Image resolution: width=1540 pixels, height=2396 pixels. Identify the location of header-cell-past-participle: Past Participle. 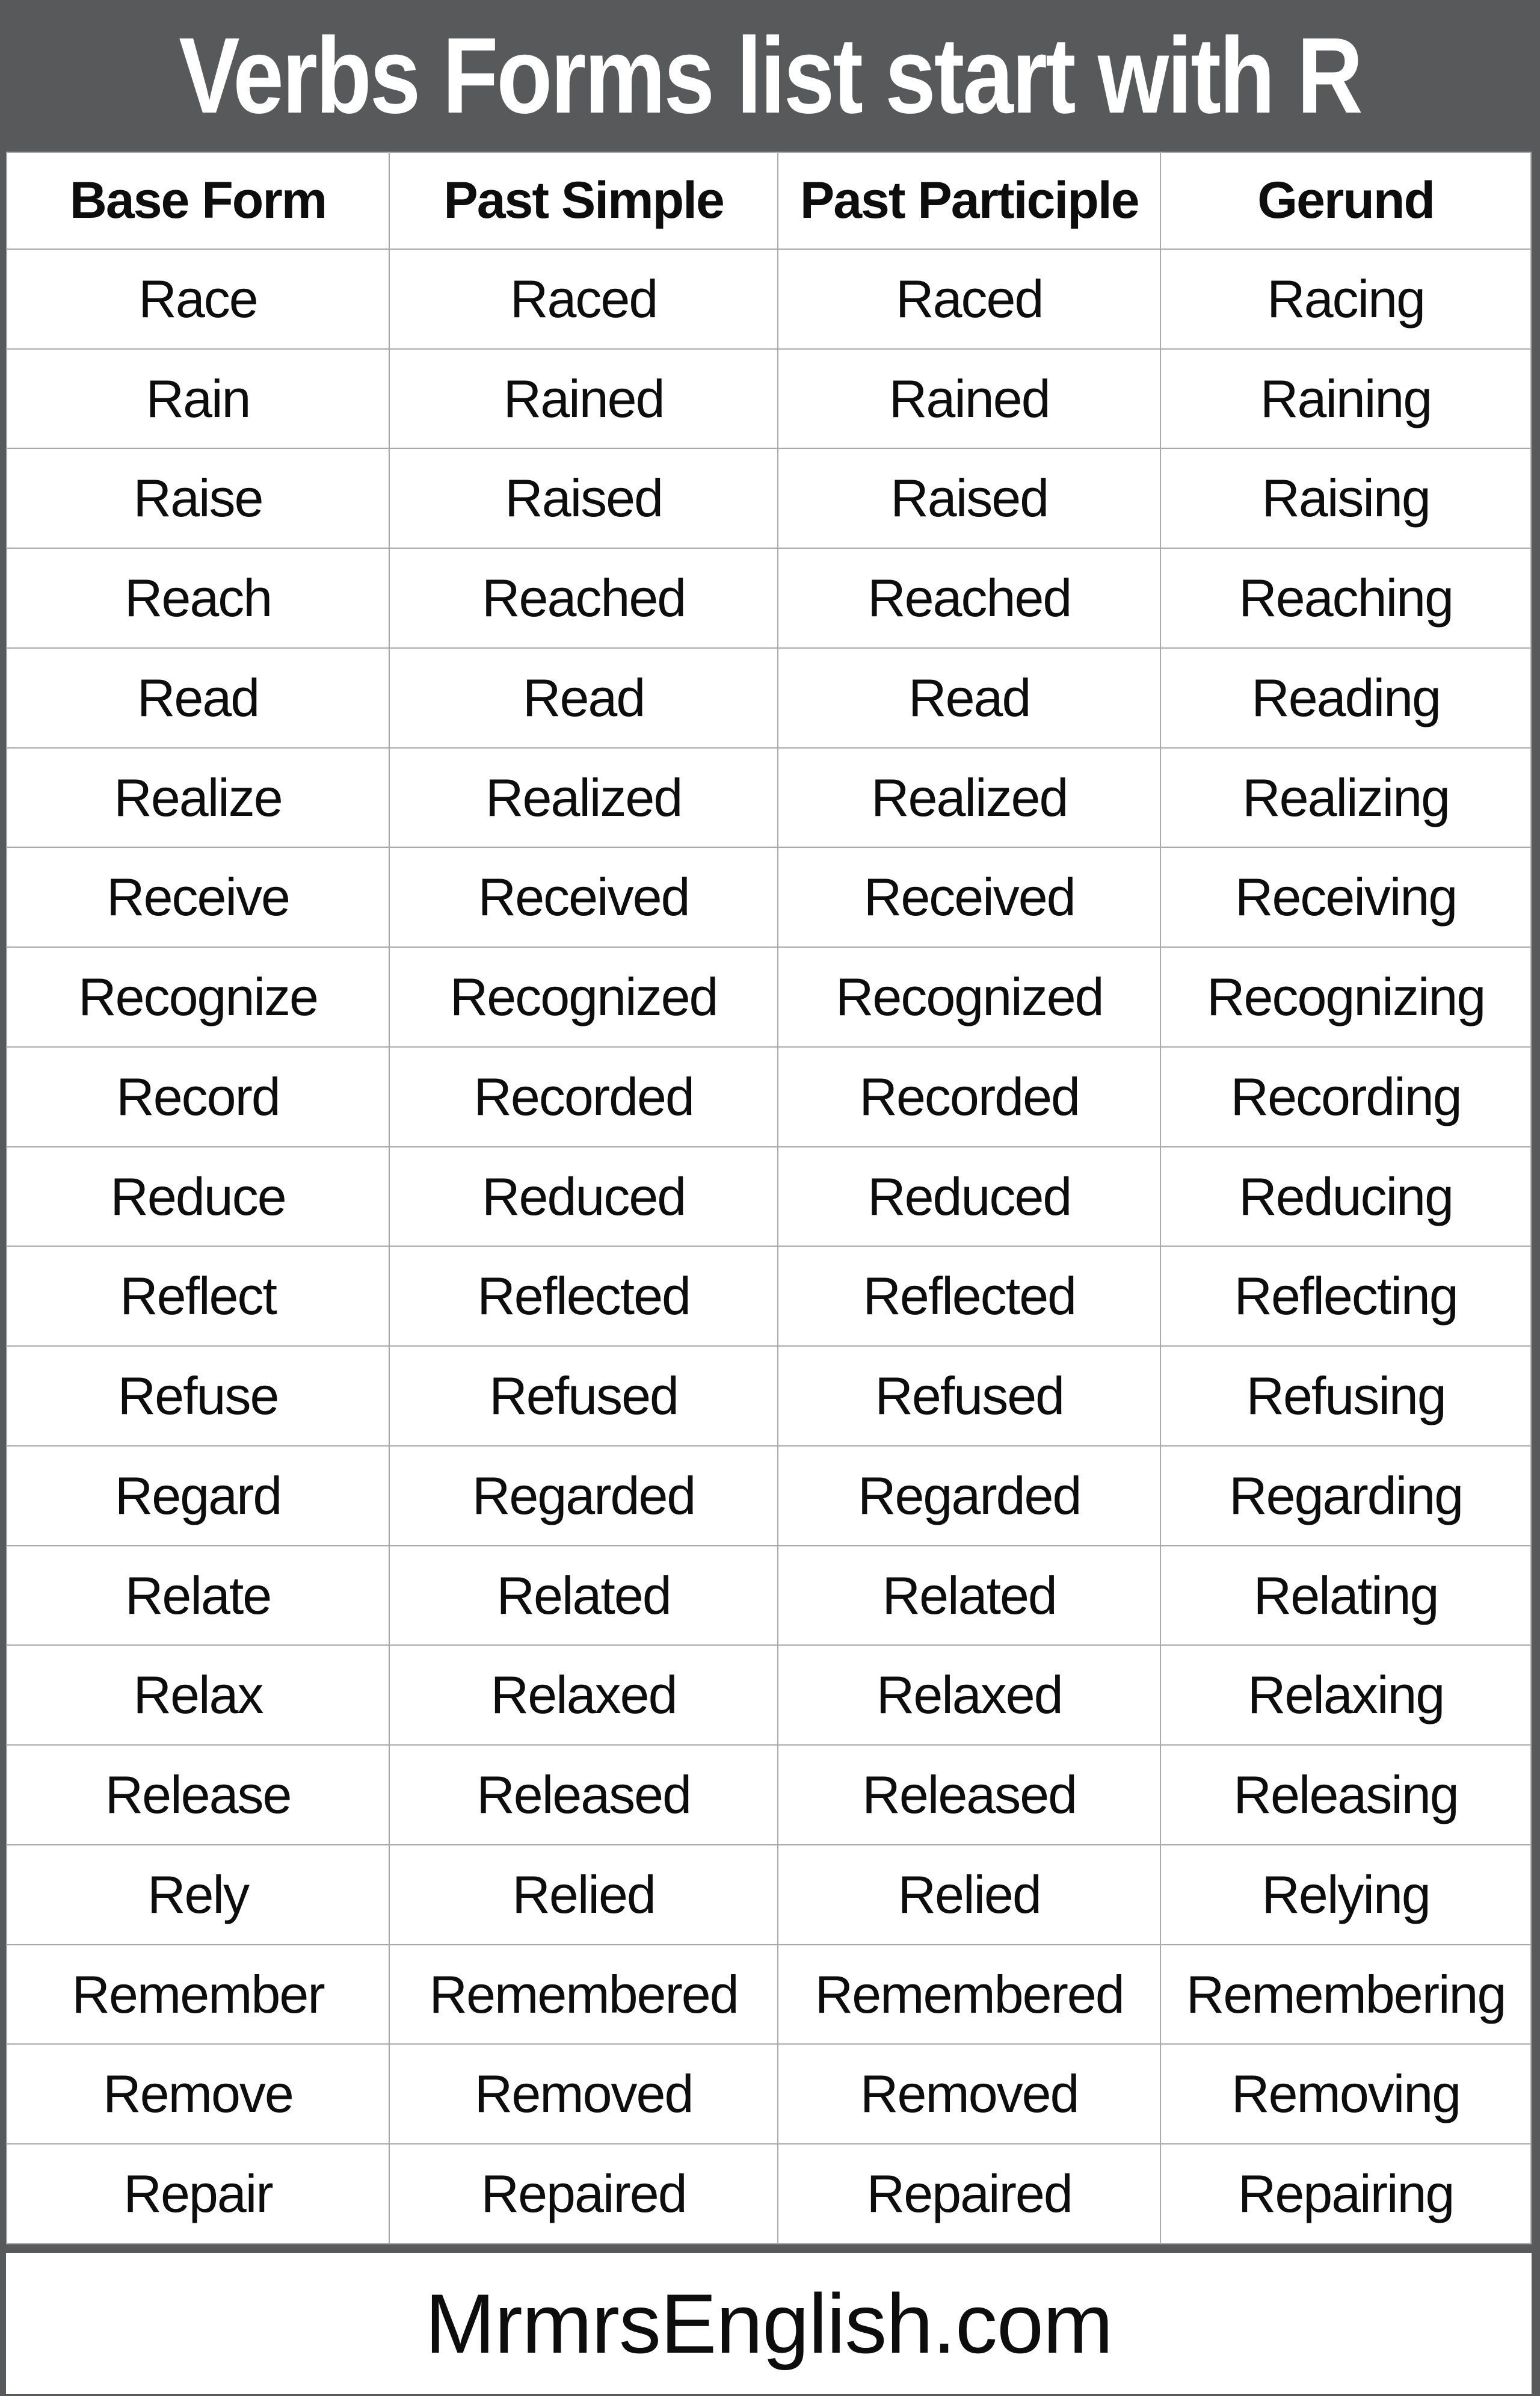
(970, 201).